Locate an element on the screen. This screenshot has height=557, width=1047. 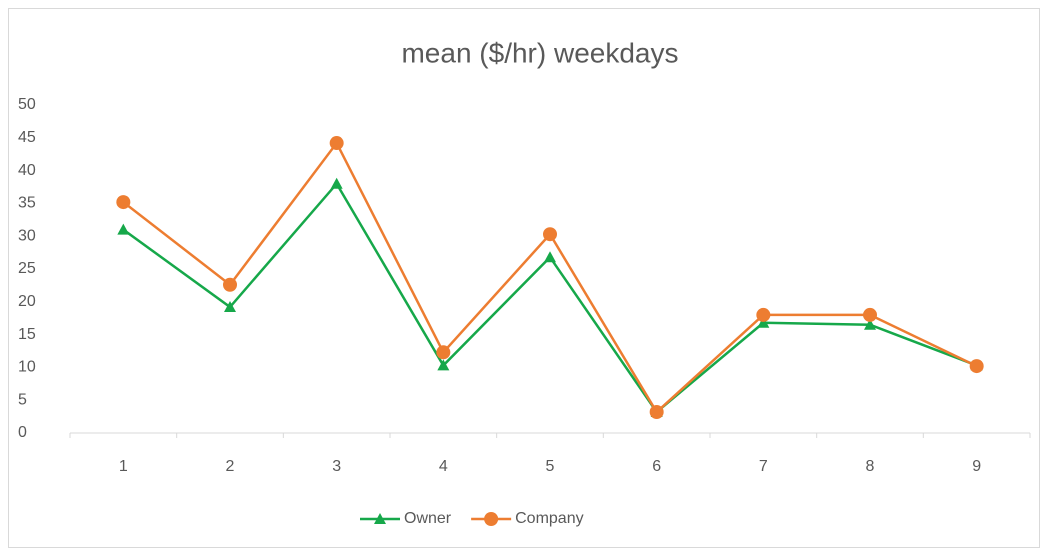
y-tick-label: 10 is located at coordinates (27, 367).